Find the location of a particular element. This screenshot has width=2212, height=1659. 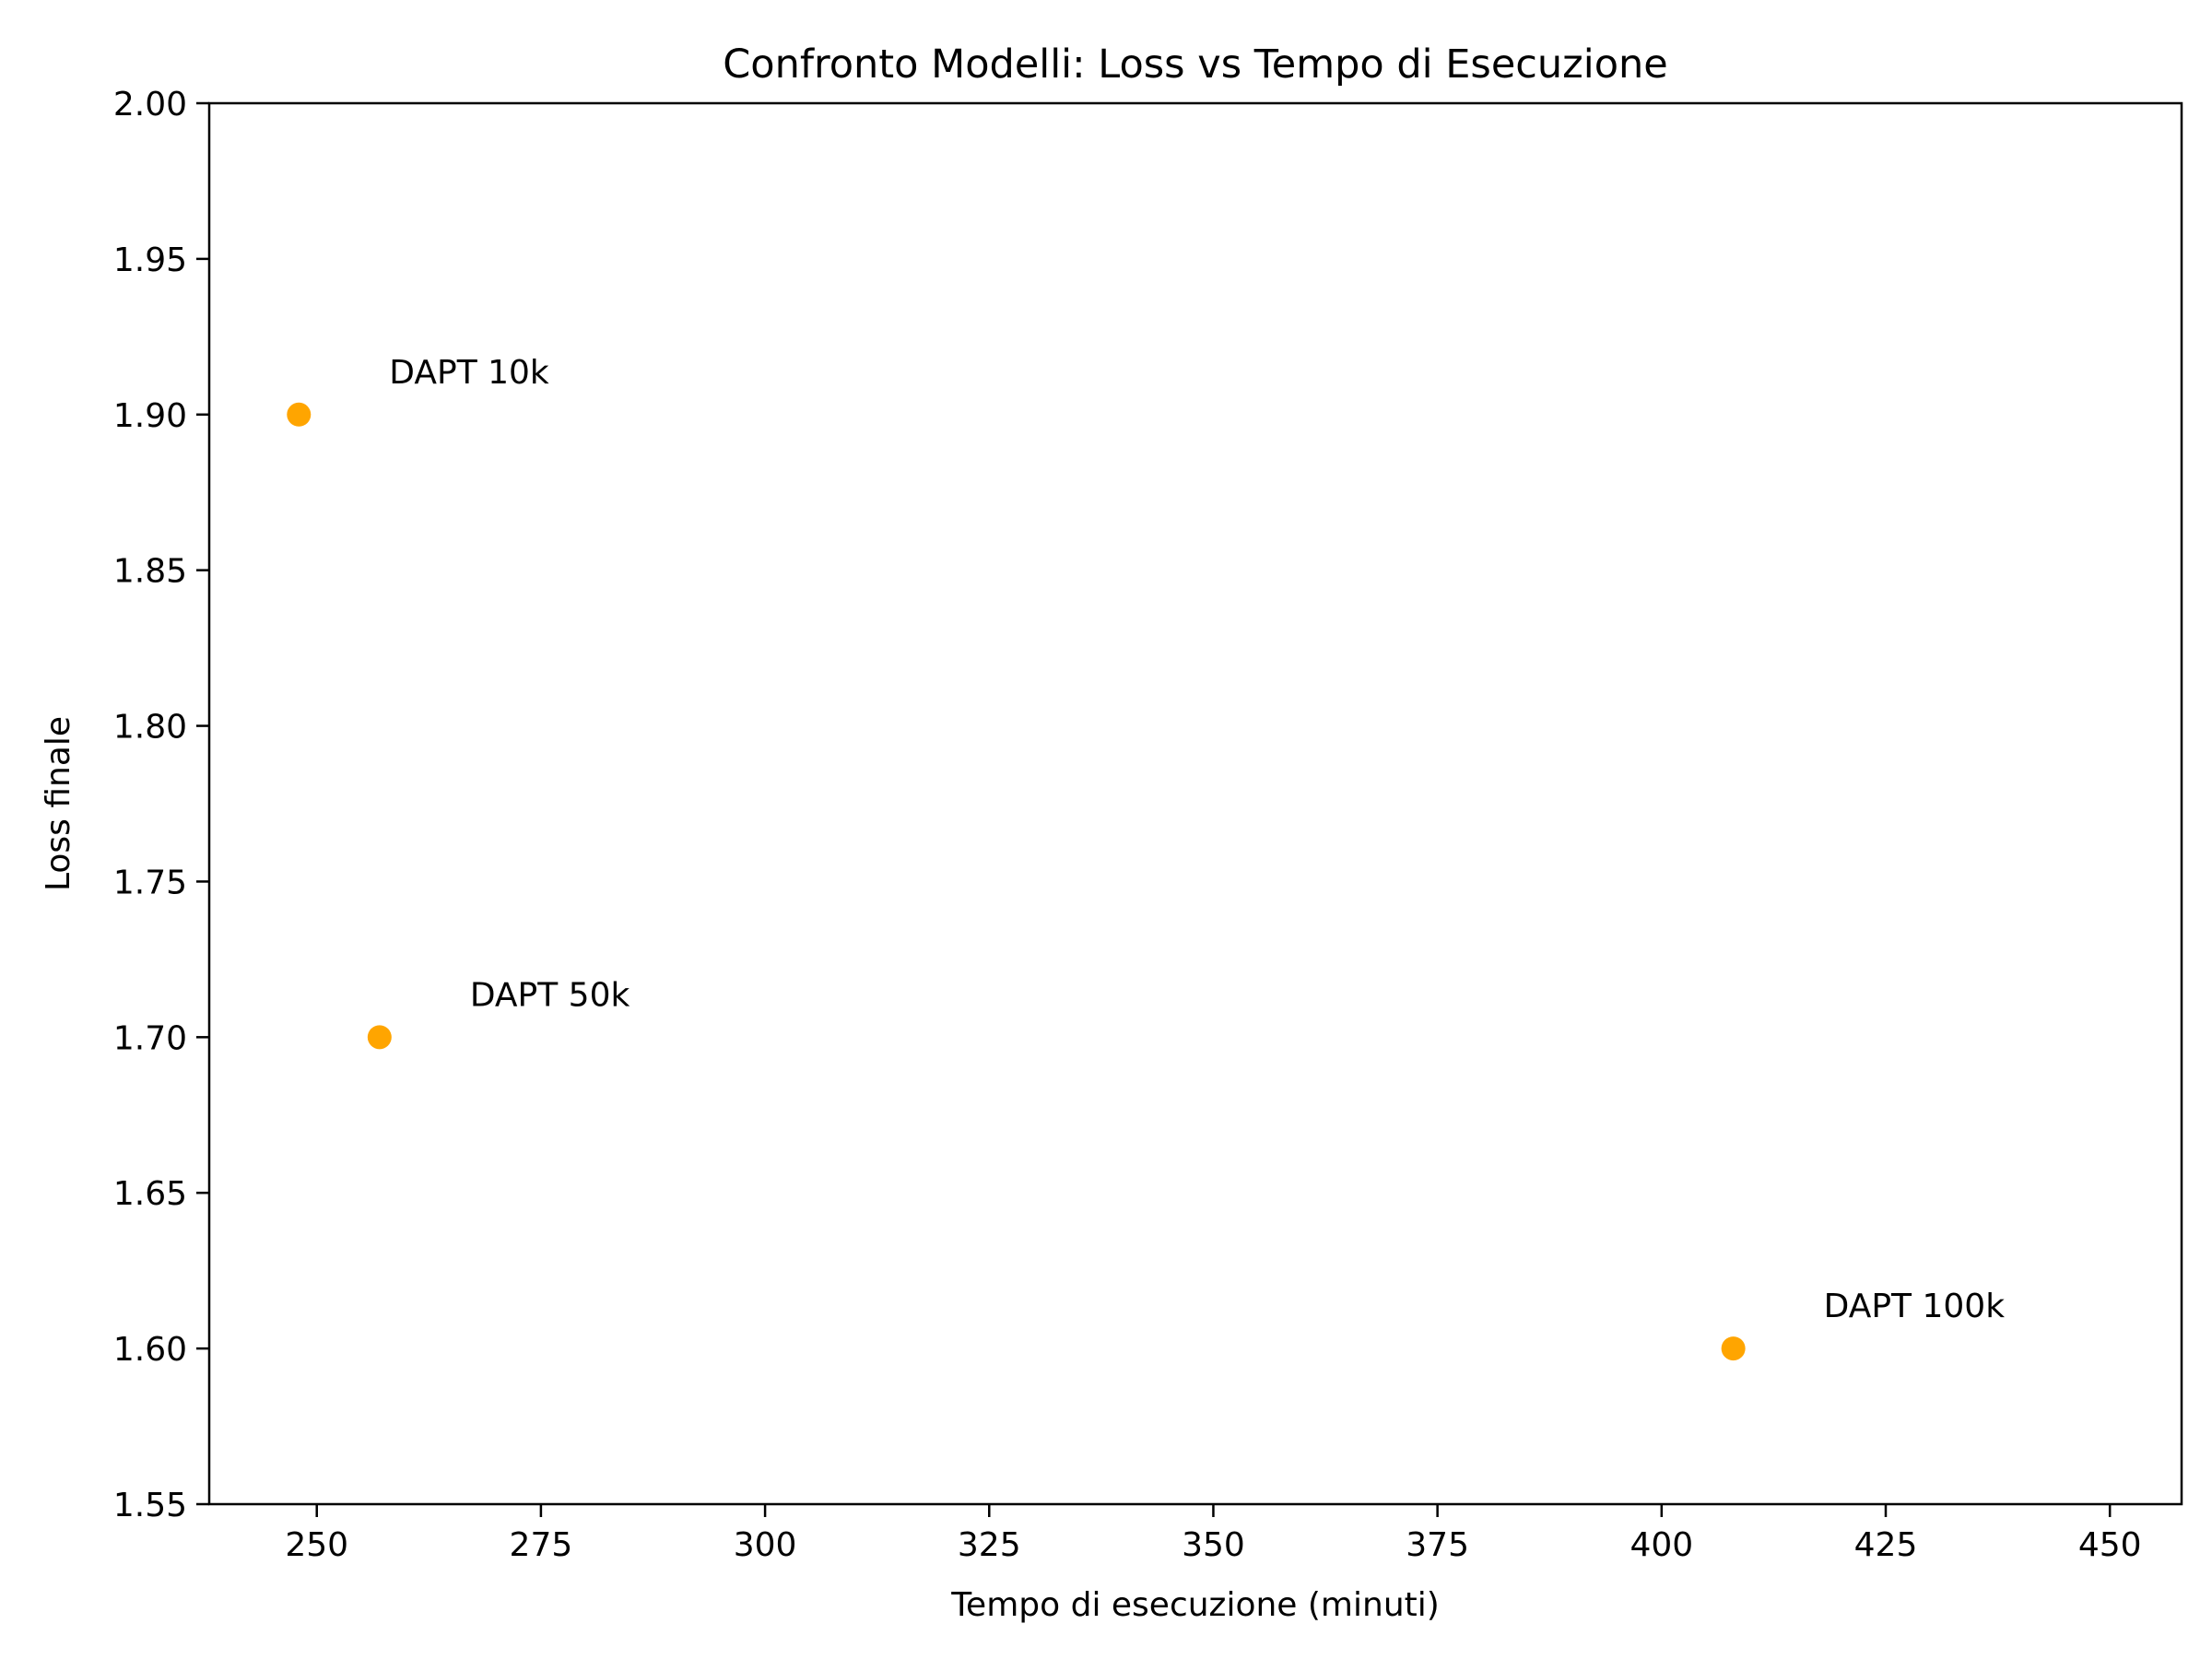

y-tick-label: 1.65 is located at coordinates (150, 1194).